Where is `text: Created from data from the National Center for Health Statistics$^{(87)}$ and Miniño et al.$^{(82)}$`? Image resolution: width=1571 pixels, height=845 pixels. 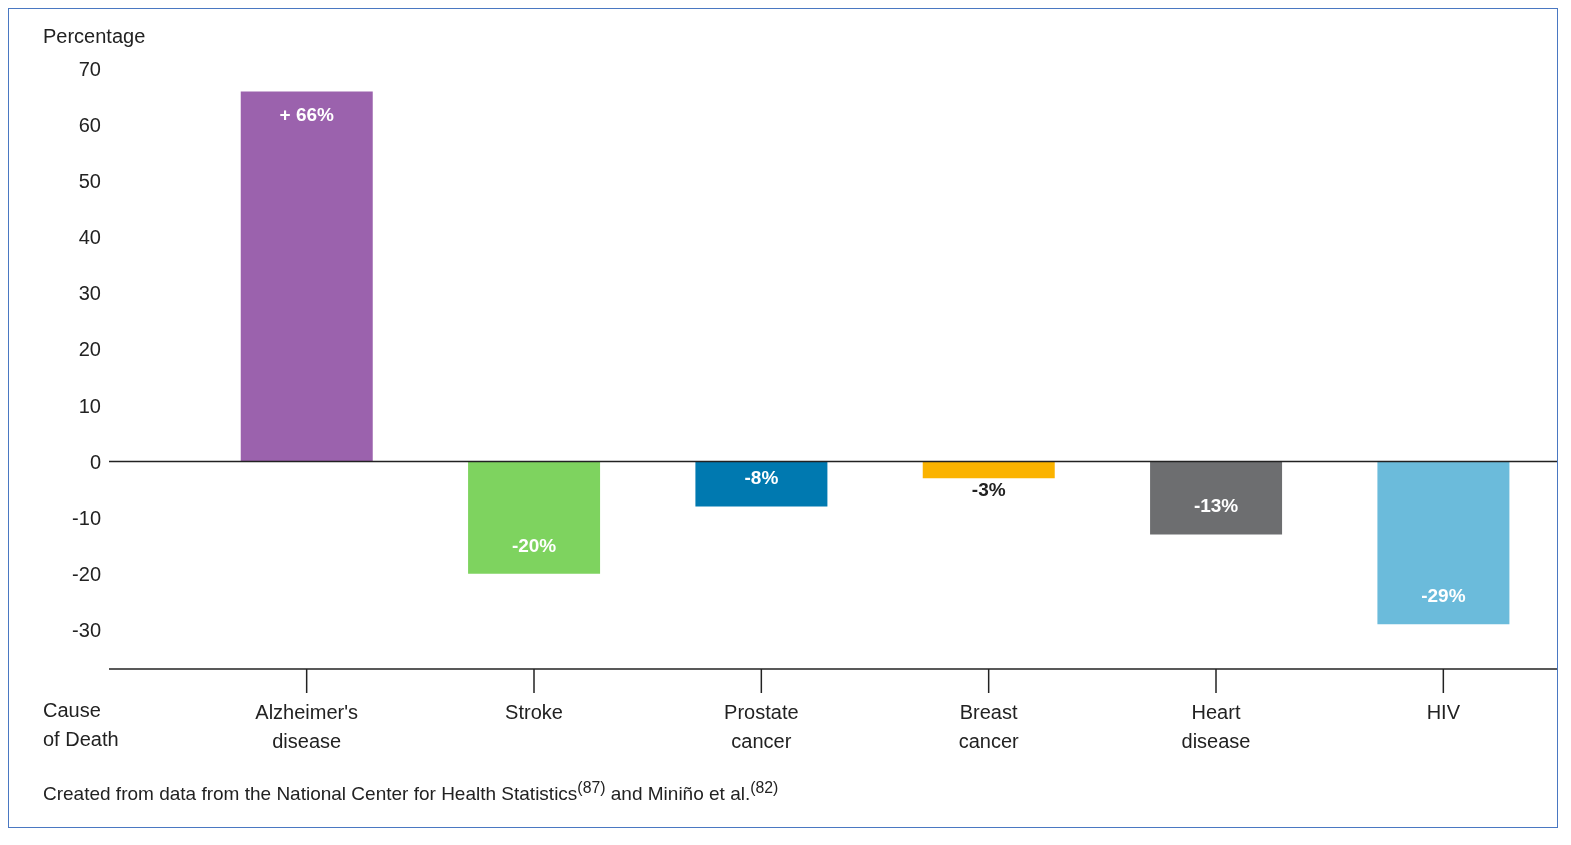
text: Created from data from the National Center for Health Statistics$^{(87)}$ and Miniño et al.$^{(82)}$ is located at coordinates (411, 793).